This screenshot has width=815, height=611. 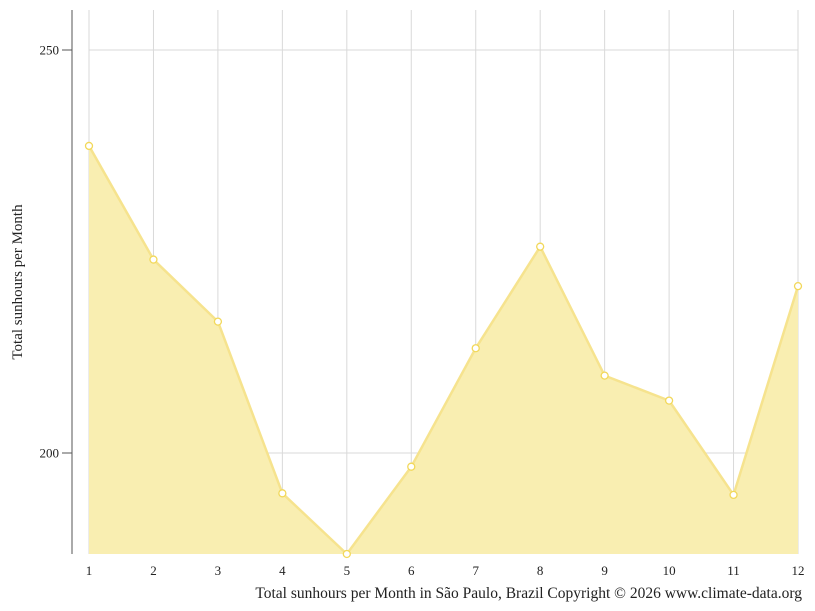 What do you see at coordinates (50, 453) in the screenshot?
I see `y-tick-label: 200` at bounding box center [50, 453].